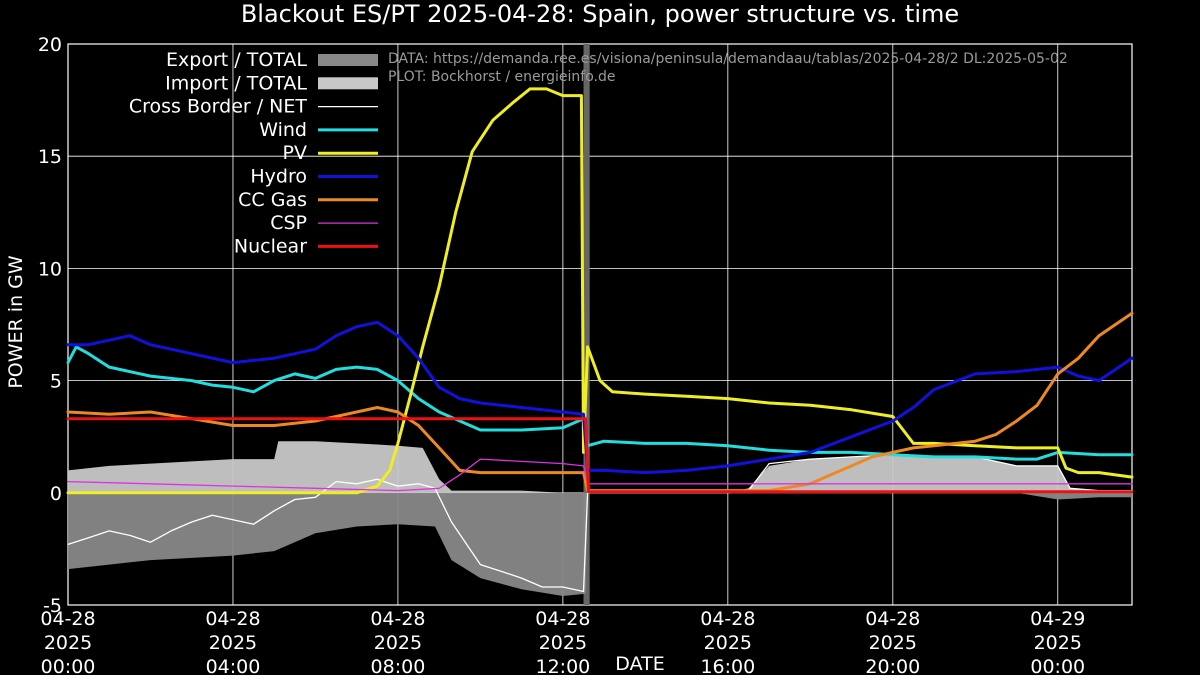 This screenshot has width=1200, height=675. Describe the element at coordinates (236, 60) in the screenshot. I see `legend-label: Export / TOTAL` at that location.